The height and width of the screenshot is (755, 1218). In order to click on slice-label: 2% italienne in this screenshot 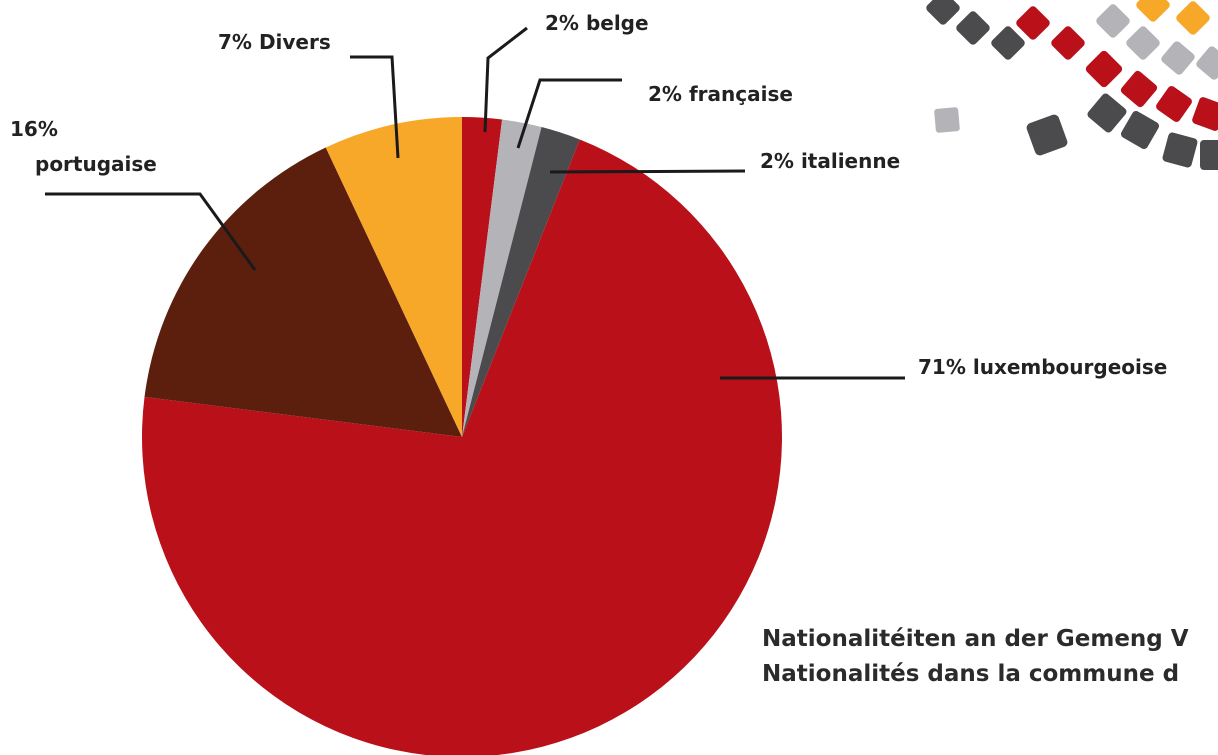, I will do `click(830, 161)`.